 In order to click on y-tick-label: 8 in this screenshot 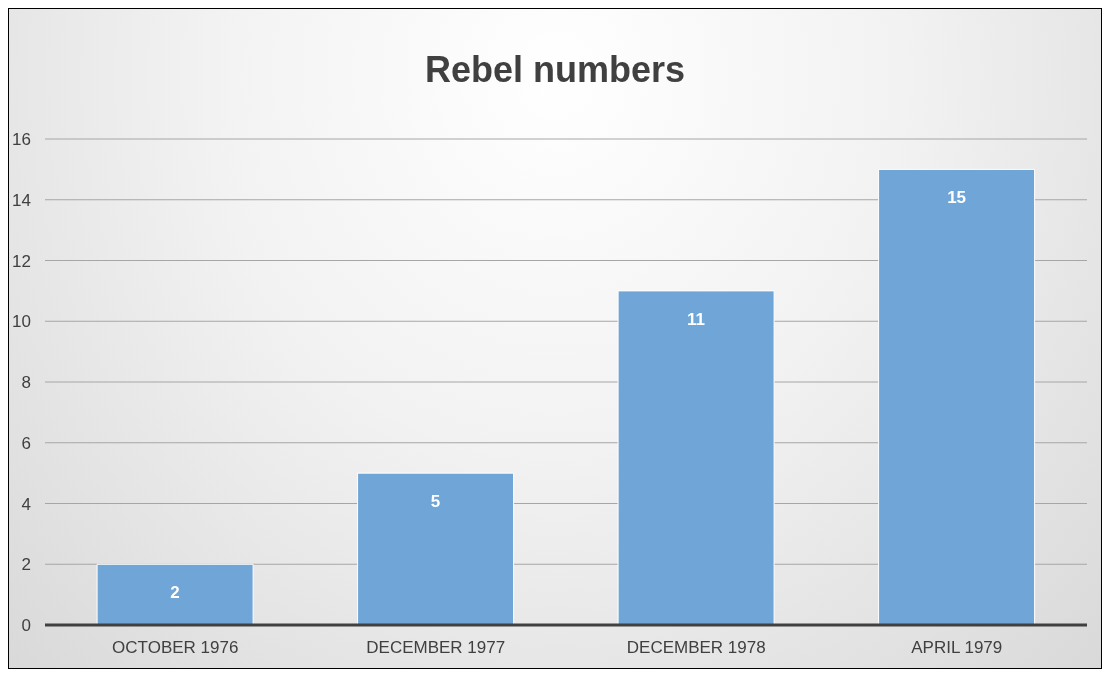, I will do `click(26, 383)`.